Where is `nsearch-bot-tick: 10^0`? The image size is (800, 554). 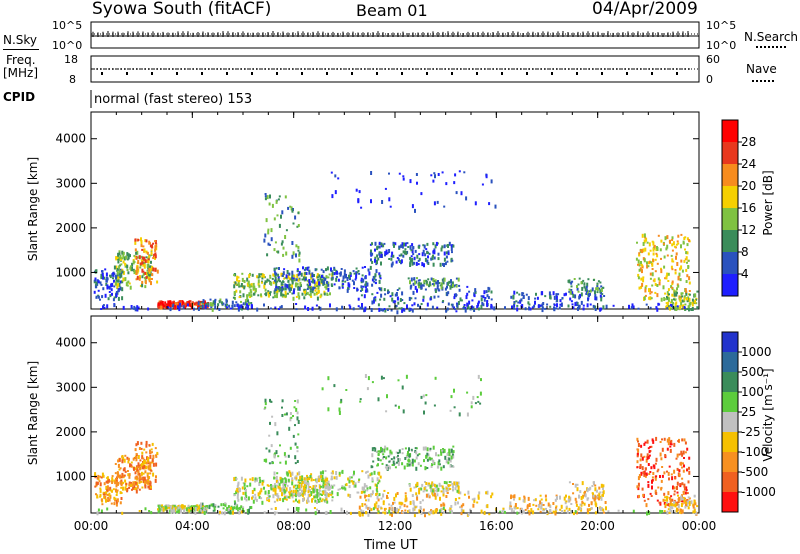
nsearch-bot-tick: 10^0 is located at coordinates (721, 45).